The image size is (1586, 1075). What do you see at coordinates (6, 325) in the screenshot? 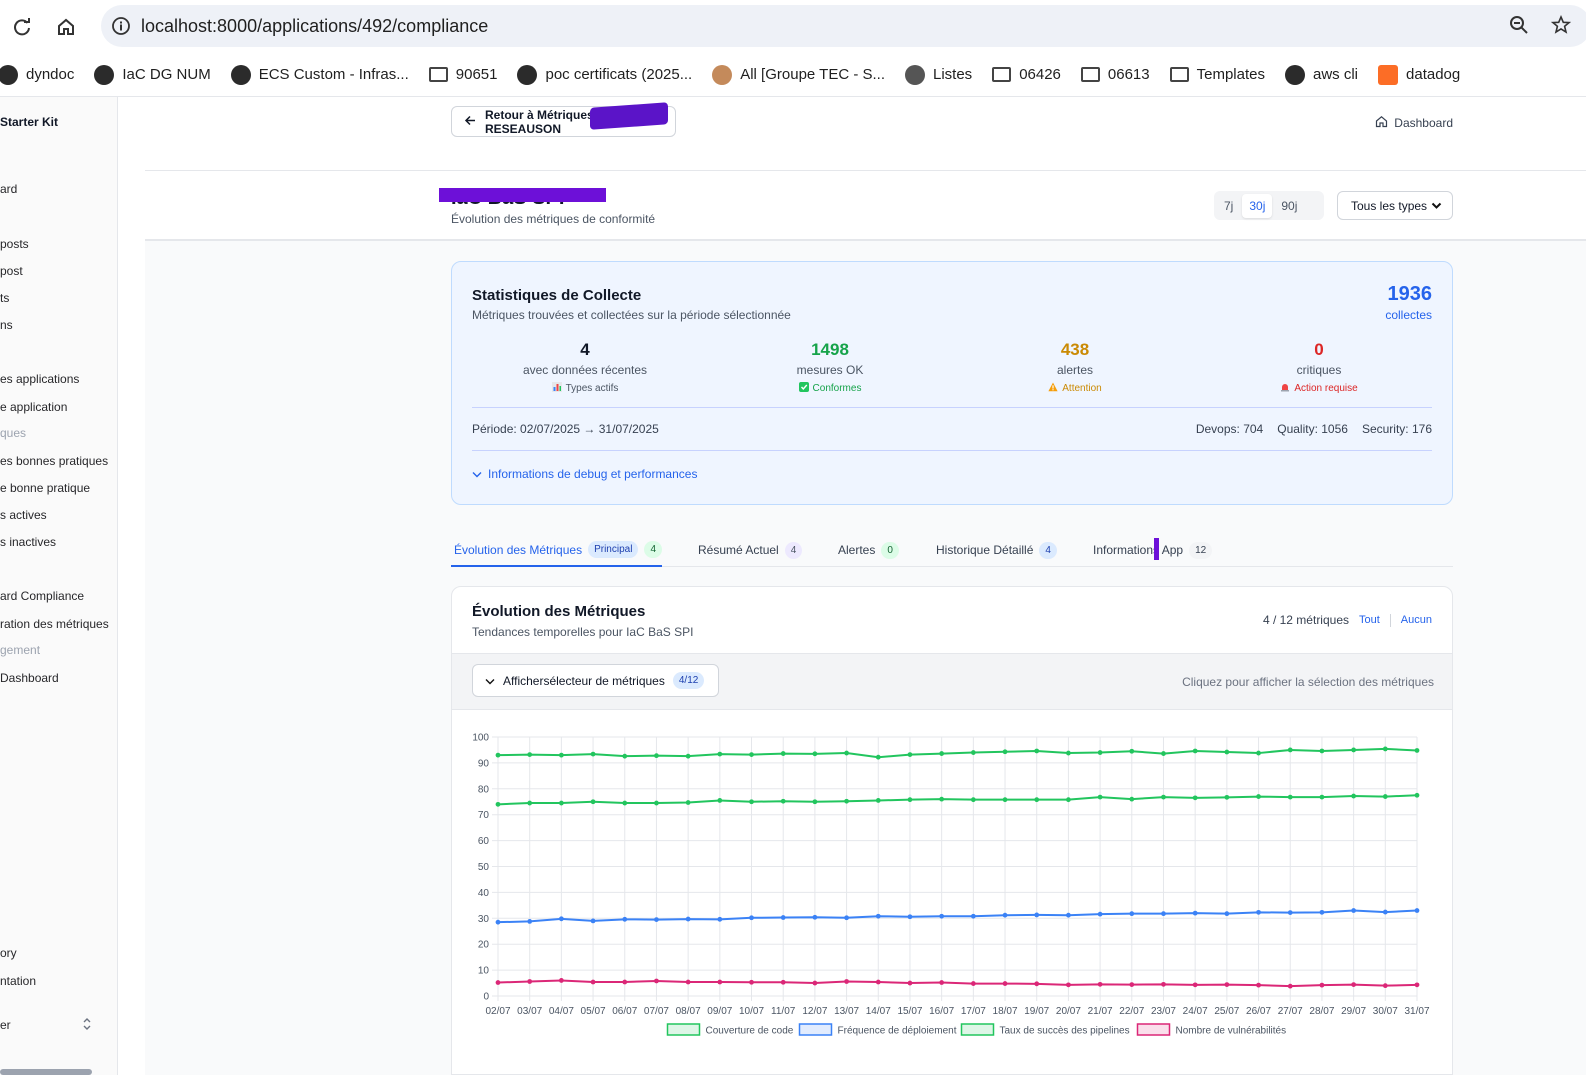
I see `sidebar-item-ns: ns` at bounding box center [6, 325].